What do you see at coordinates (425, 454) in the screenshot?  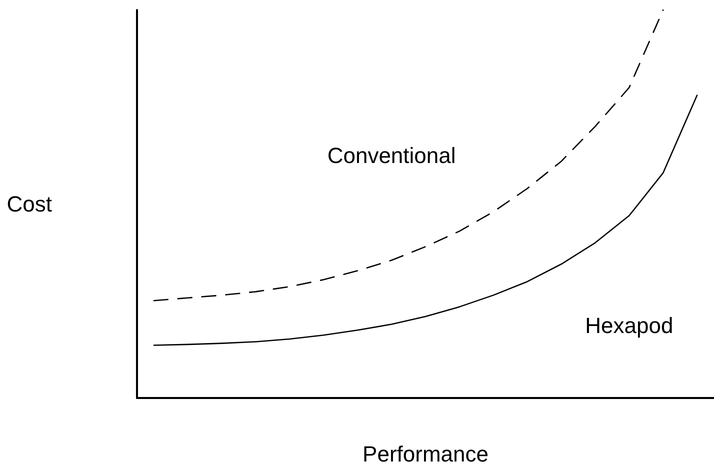 I see `x-axis-title: Performance` at bounding box center [425, 454].